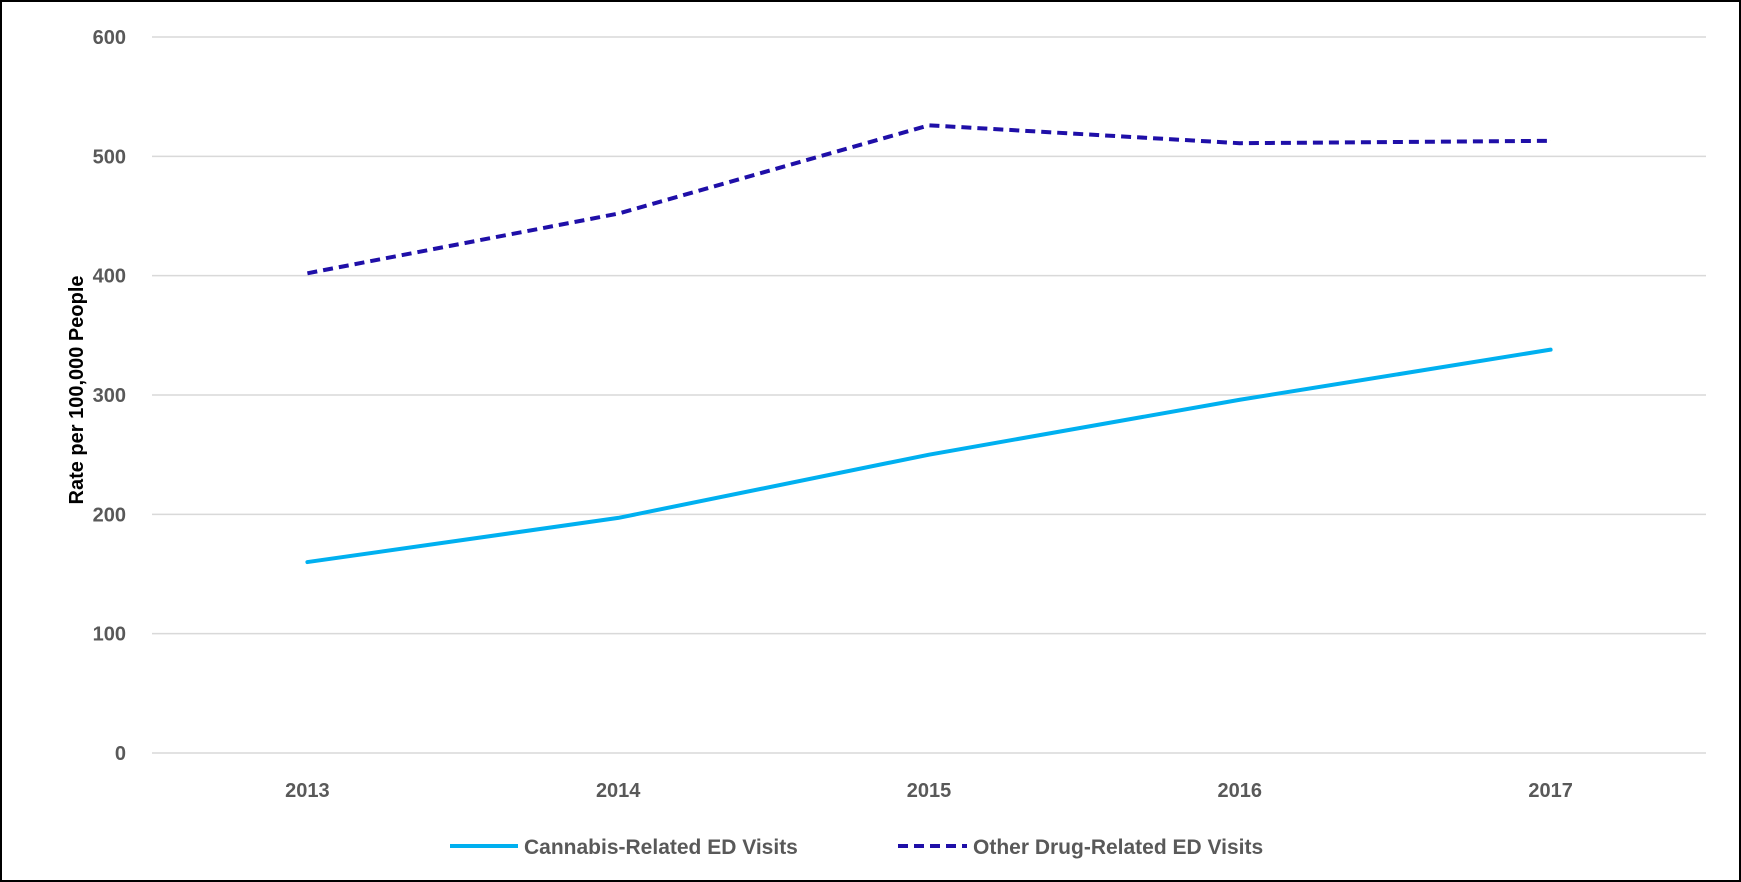  I want to click on y-tick-label: 500, so click(109, 157).